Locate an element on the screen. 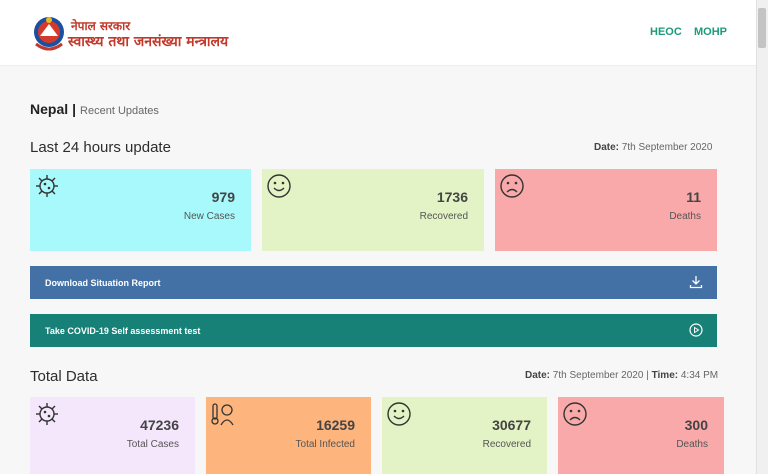  scrollbar-thumb is located at coordinates (762, 28).